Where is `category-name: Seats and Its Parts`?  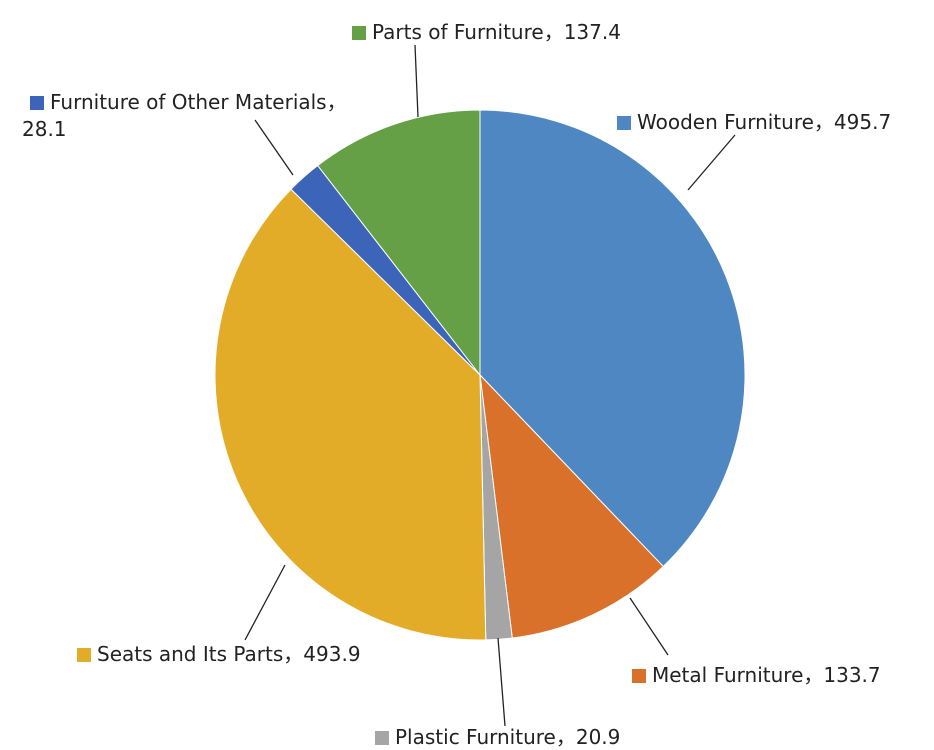
category-name: Seats and Its Parts is located at coordinates (190, 654).